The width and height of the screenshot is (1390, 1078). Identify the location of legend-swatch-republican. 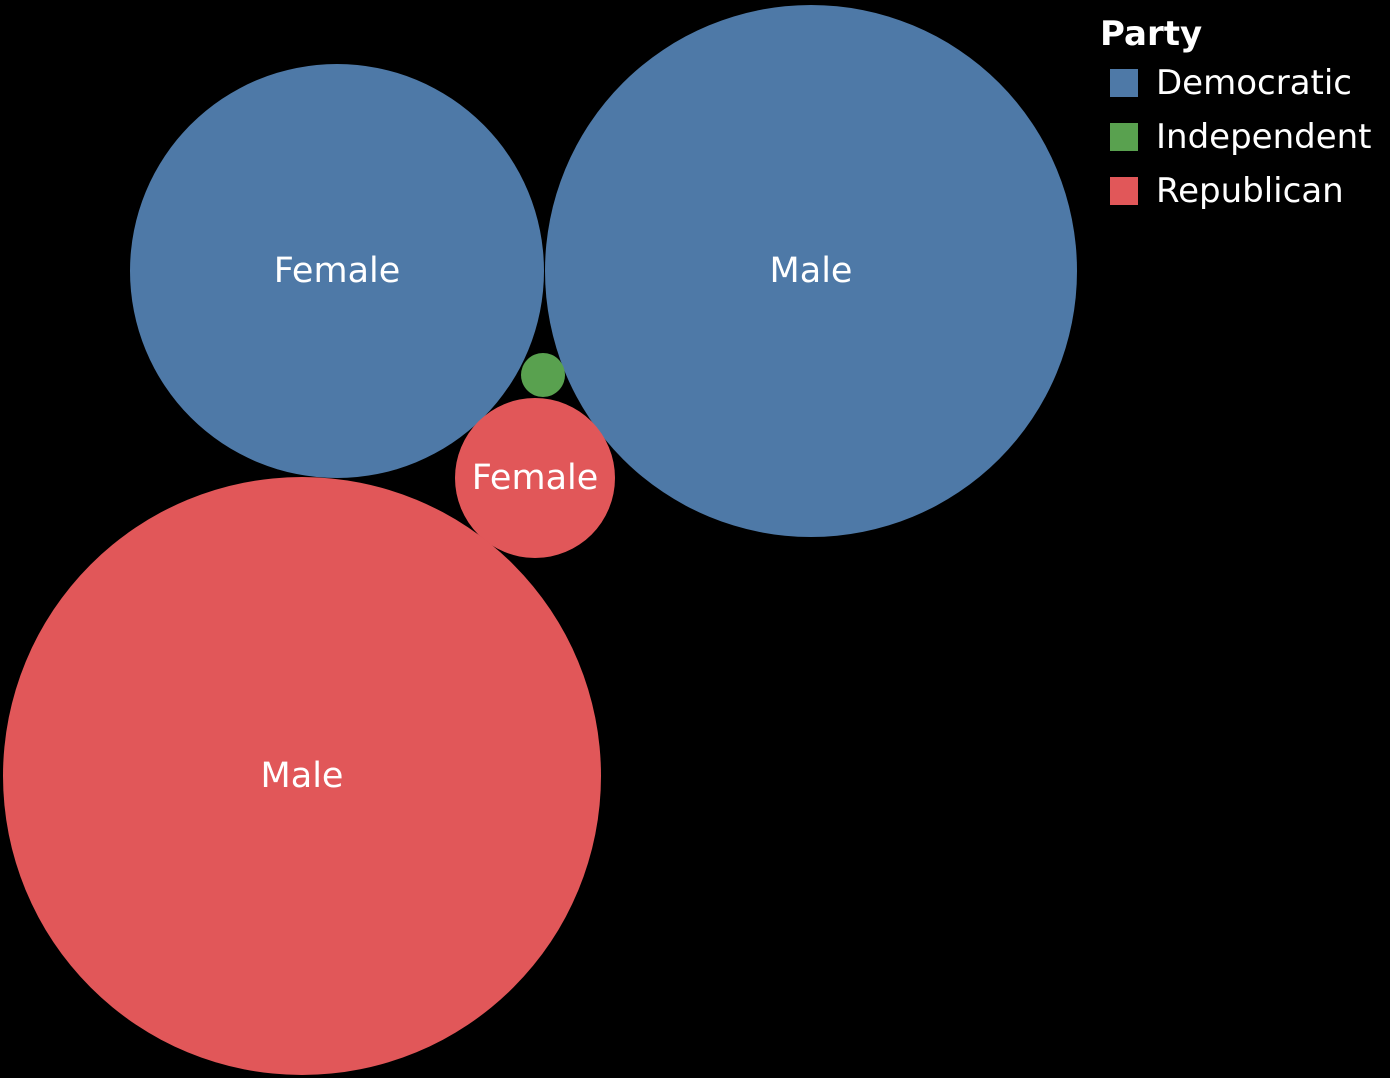
(1124, 191).